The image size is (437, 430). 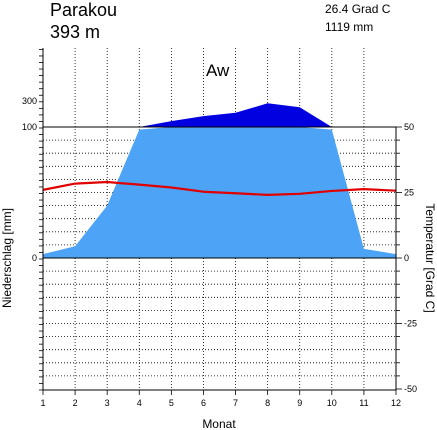 I want to click on x-tick-label: 9, so click(x=299, y=403).